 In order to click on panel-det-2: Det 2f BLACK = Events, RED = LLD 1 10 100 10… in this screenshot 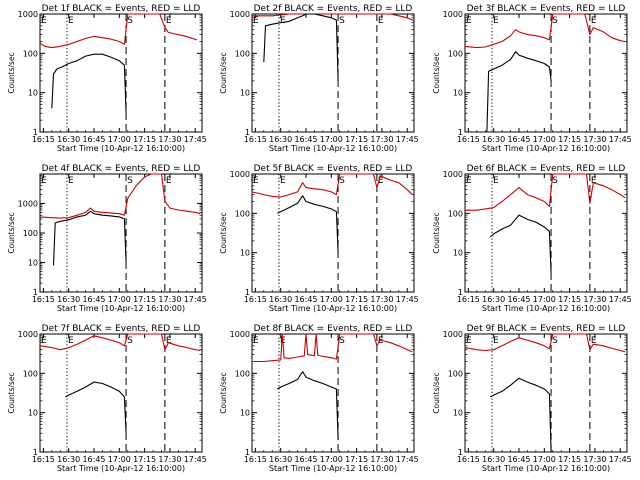, I will do `click(319, 78)`.